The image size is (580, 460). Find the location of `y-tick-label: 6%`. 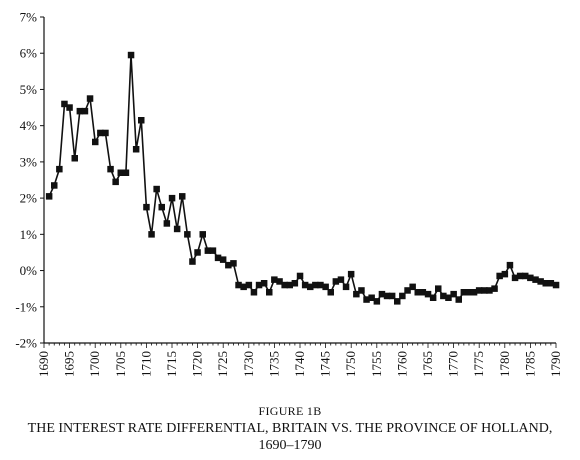

y-tick-label: 6% is located at coordinates (29, 53).